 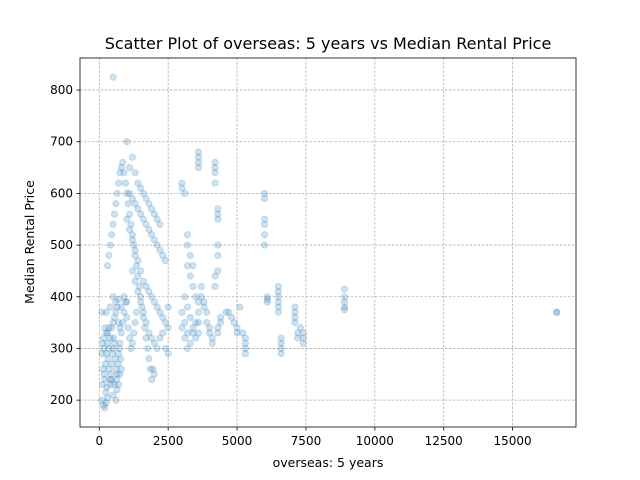 What do you see at coordinates (61, 142) in the screenshot?
I see `y-tick-label: 700` at bounding box center [61, 142].